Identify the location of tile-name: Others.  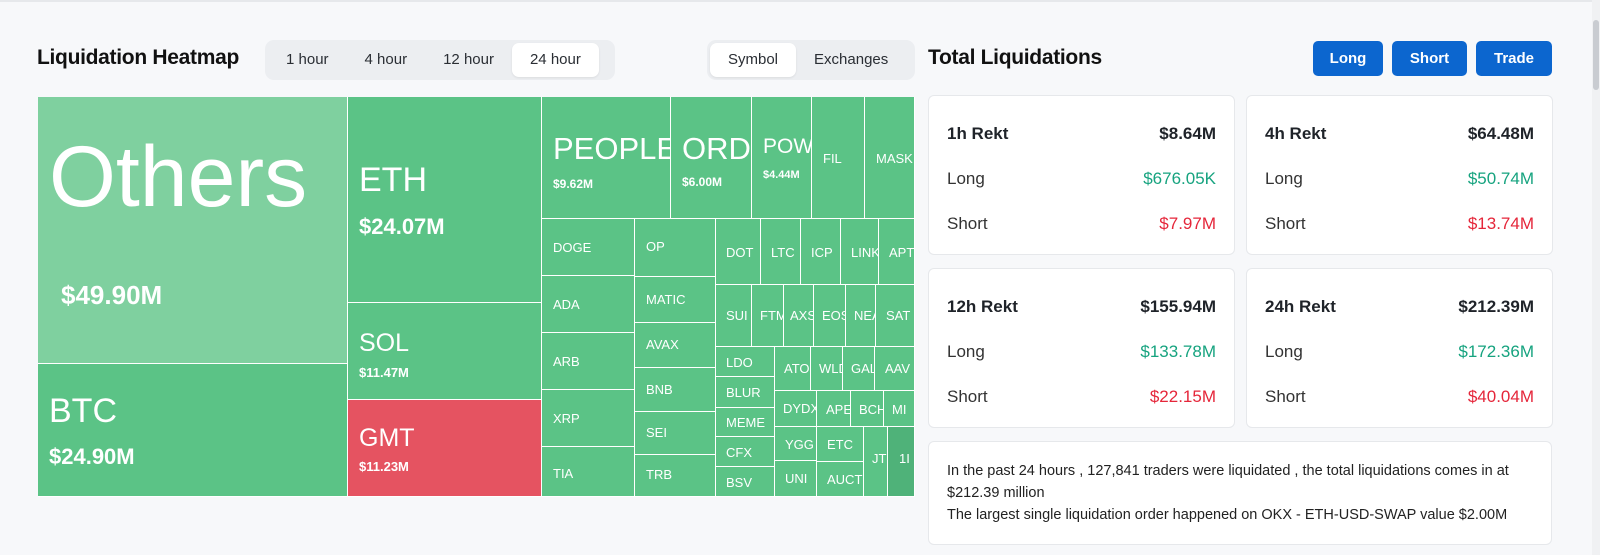
(178, 177).